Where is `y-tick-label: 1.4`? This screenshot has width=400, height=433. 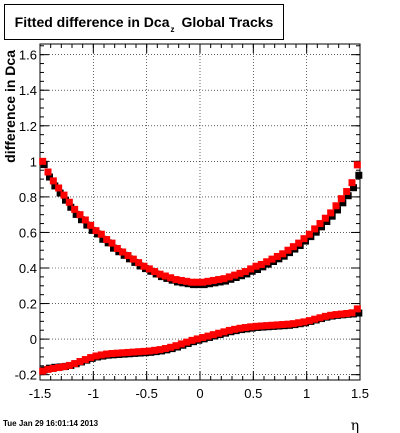
y-tick-label: 1.4 is located at coordinates (28, 90).